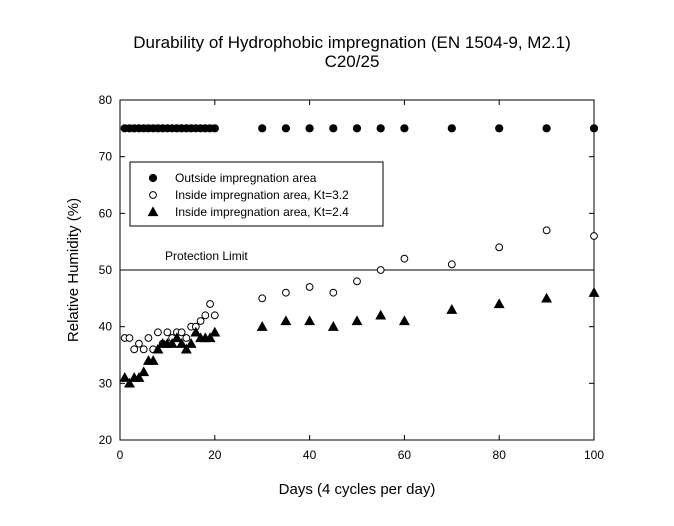 This screenshot has height=526, width=674. What do you see at coordinates (594, 455) in the screenshot?
I see `x-tick-label: 100` at bounding box center [594, 455].